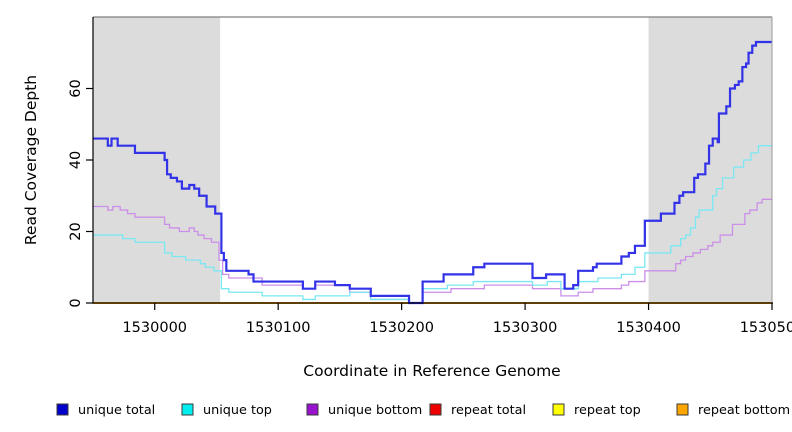 The height and width of the screenshot is (432, 792). I want to click on legend-item-repeat-bottom: repeat bottom, so click(733, 410).